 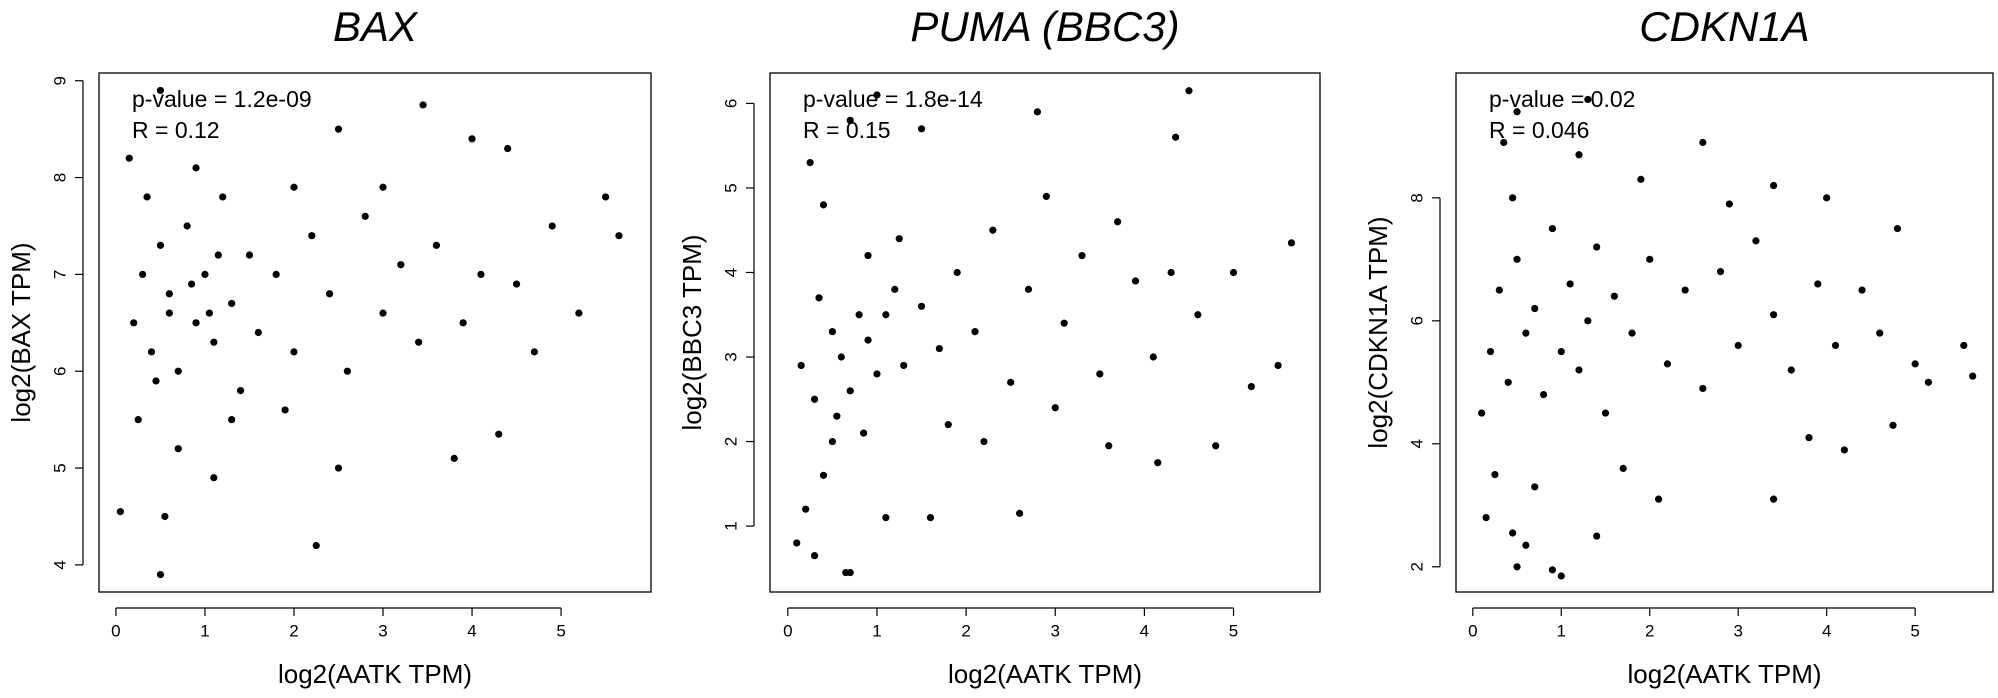 I want to click on x-tick-label: 3, so click(x=1055, y=630).